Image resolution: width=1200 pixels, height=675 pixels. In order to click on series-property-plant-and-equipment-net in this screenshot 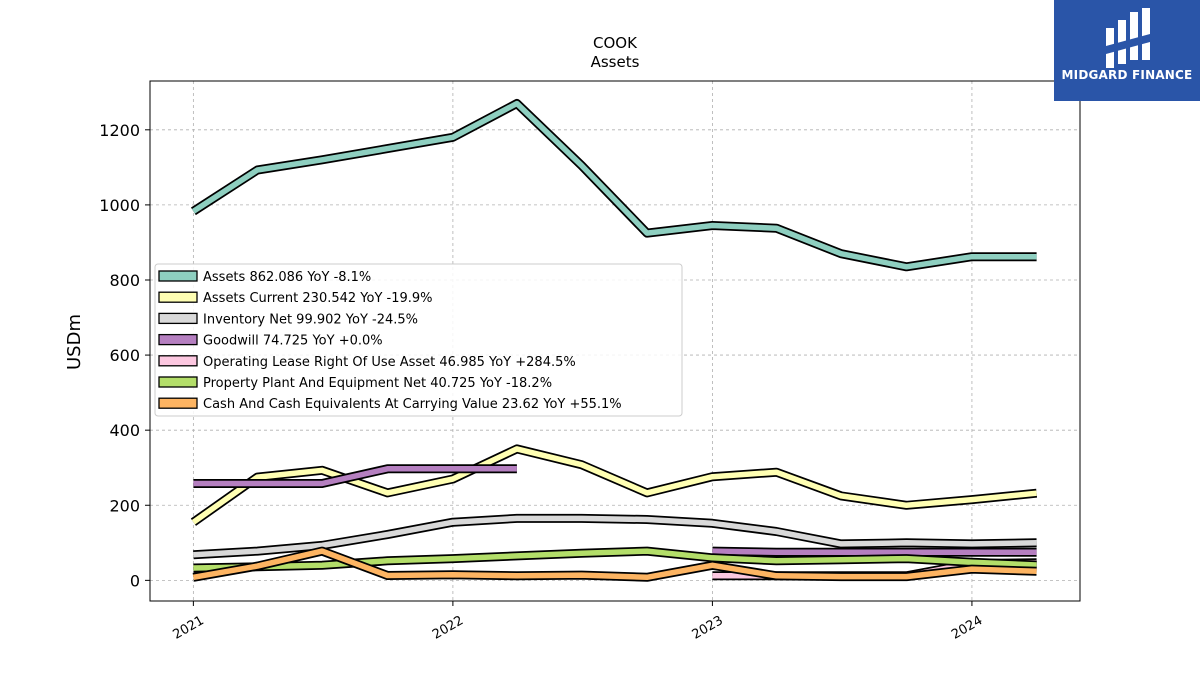, I will do `click(615, 559)`.